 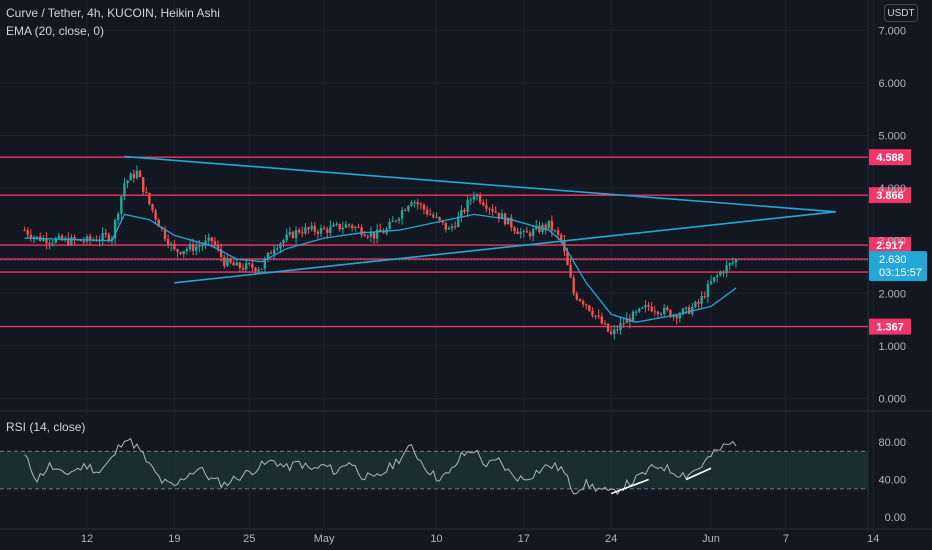 What do you see at coordinates (892, 347) in the screenshot?
I see `price-tick-label: 1.000` at bounding box center [892, 347].